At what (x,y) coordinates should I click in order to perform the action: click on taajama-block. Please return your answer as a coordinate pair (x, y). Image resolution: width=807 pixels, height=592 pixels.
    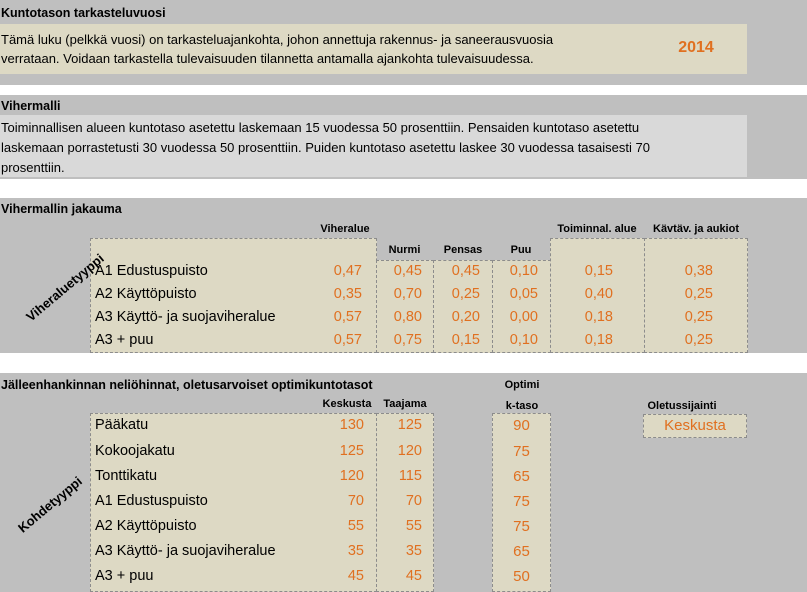
    Looking at the image, I should click on (405, 502).